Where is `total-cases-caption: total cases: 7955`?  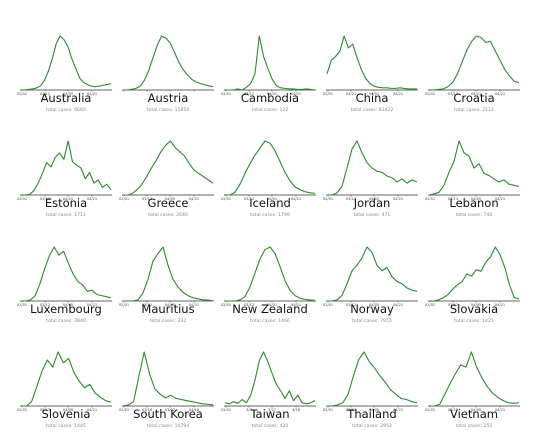 total-cases-caption: total cases: 7955 is located at coordinates (372, 321).